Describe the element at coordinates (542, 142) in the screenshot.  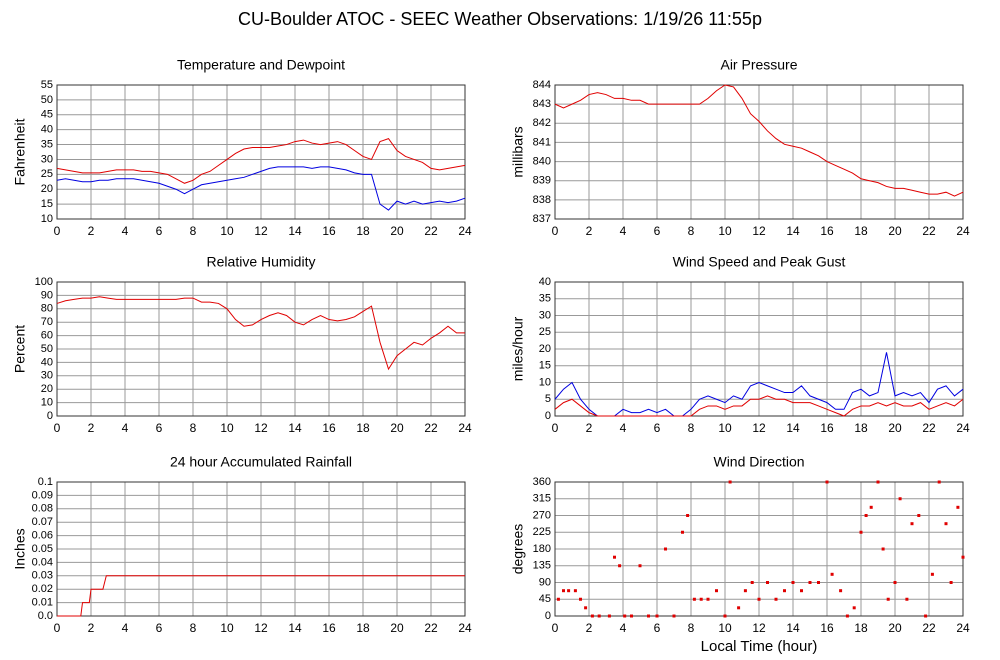
I see `y-tick-label: 841` at that location.